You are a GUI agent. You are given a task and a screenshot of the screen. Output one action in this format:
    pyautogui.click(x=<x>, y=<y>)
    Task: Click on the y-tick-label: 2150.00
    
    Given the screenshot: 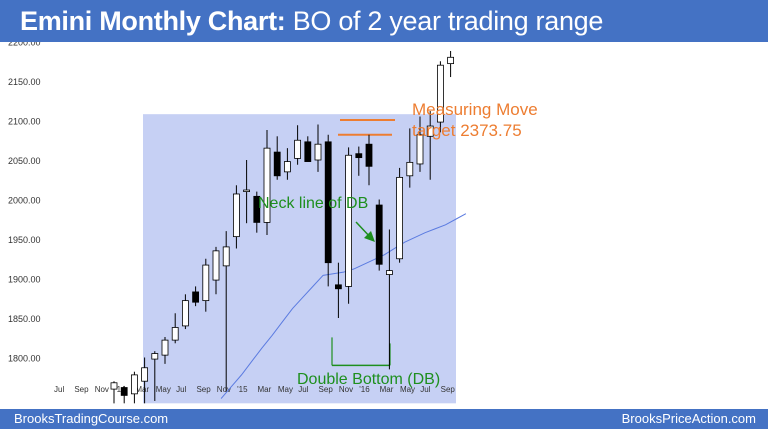 What is the action you would take?
    pyautogui.click(x=24, y=82)
    